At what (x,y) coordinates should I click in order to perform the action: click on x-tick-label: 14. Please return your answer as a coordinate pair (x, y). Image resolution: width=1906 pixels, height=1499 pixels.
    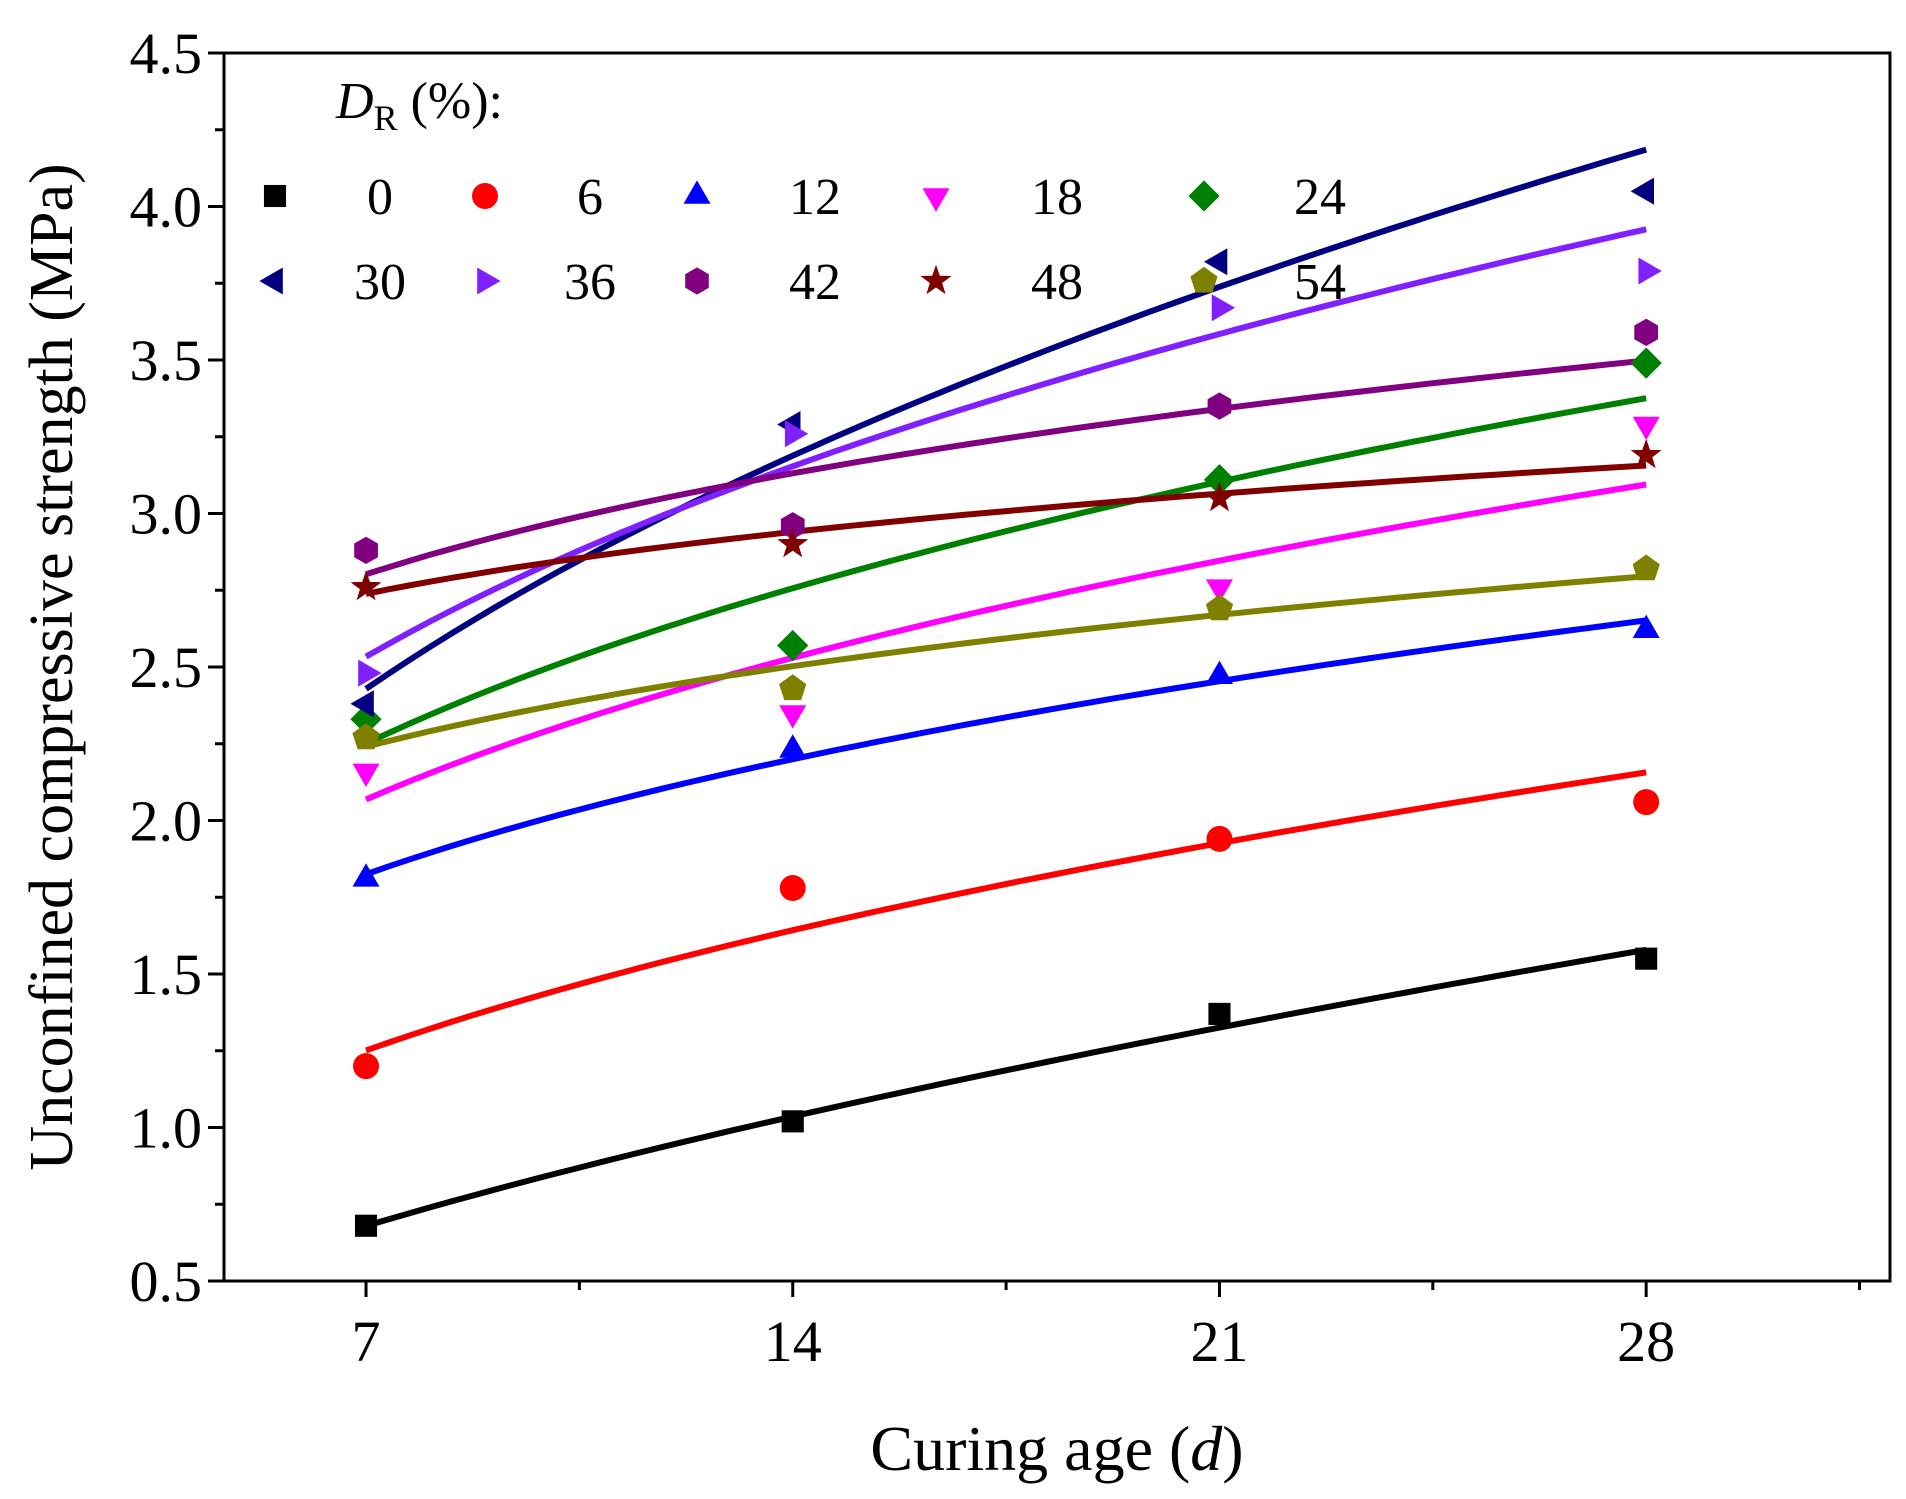
    Looking at the image, I should click on (793, 1341).